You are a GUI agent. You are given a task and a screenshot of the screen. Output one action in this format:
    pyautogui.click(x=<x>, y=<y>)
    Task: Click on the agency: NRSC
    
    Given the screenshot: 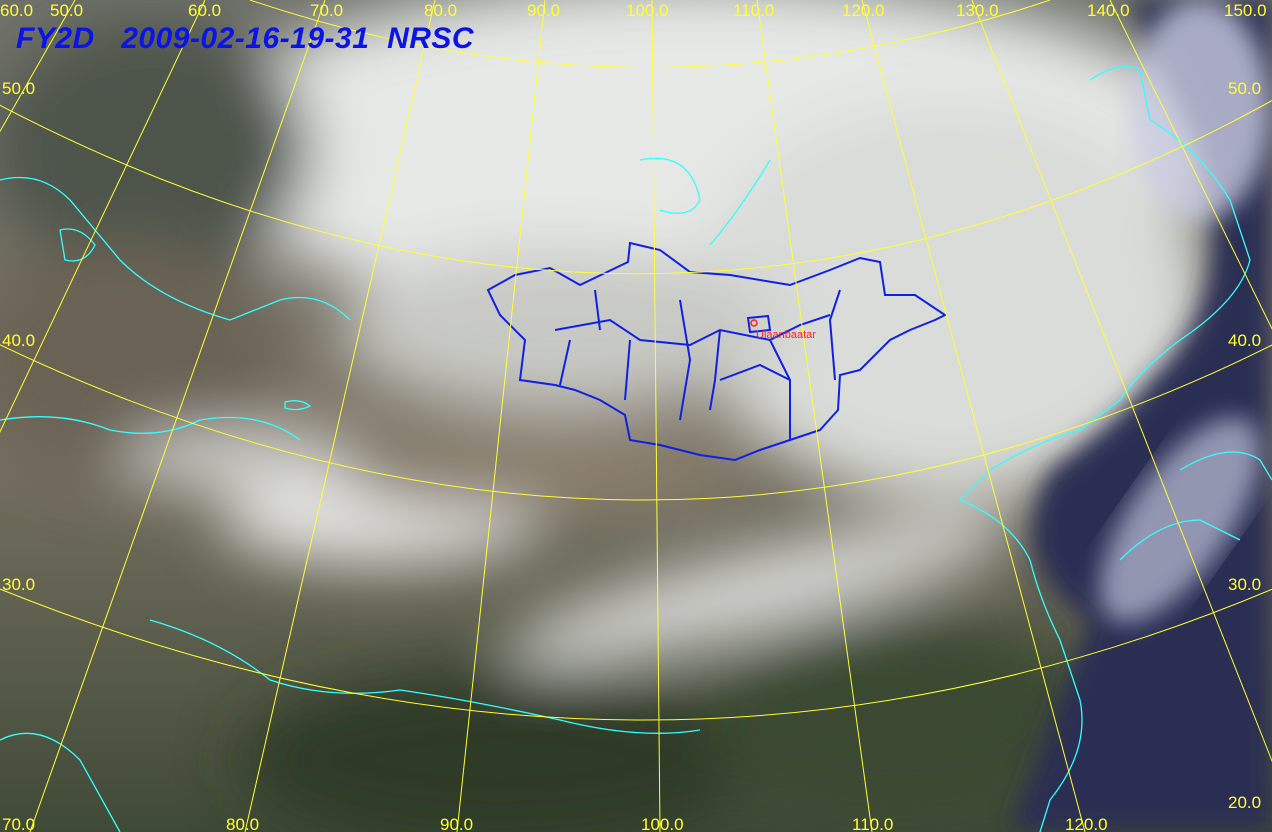 What is the action you would take?
    pyautogui.click(x=431, y=38)
    